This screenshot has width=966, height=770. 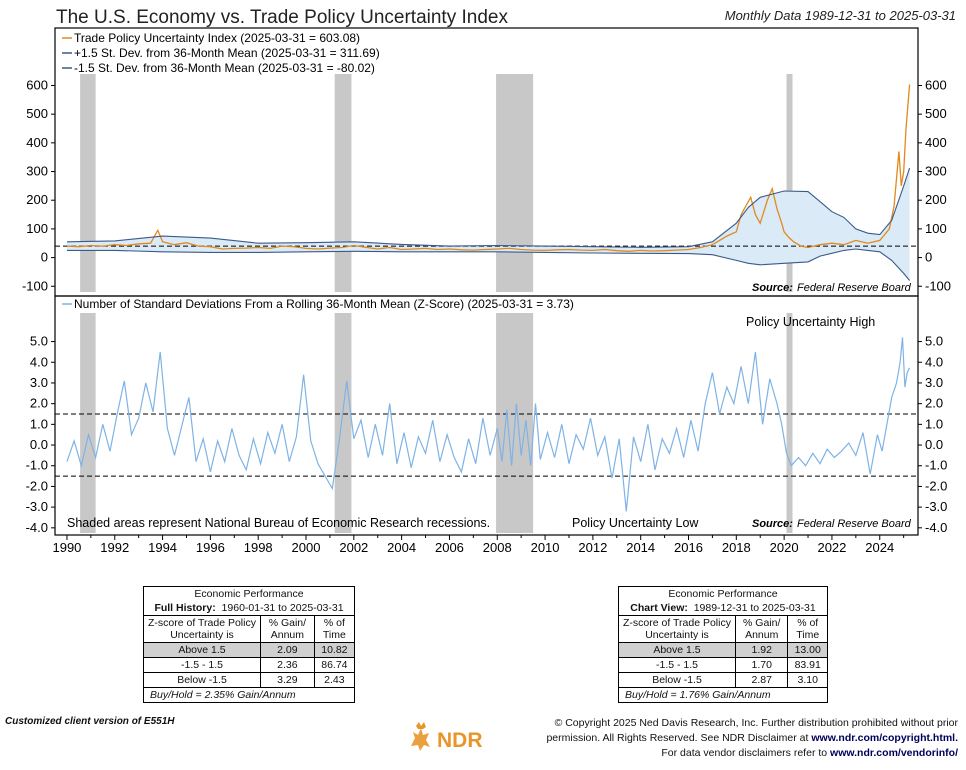 I want to click on y-tick-label-left: 600, so click(x=37, y=84).